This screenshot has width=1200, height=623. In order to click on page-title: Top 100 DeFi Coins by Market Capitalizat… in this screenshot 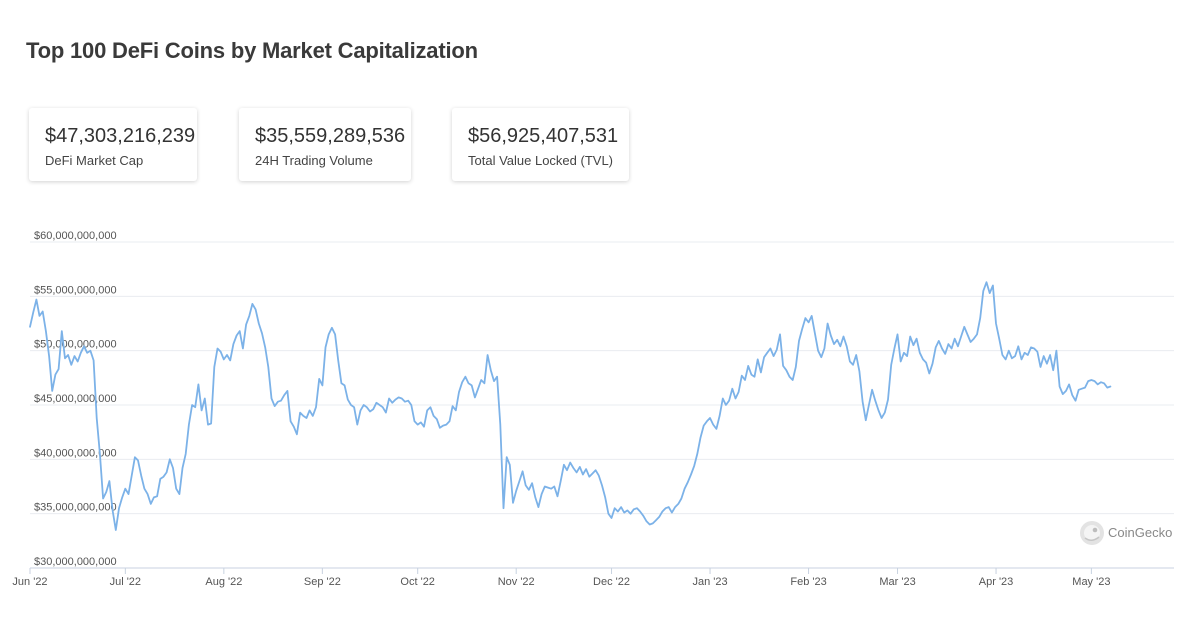, I will do `click(252, 50)`.